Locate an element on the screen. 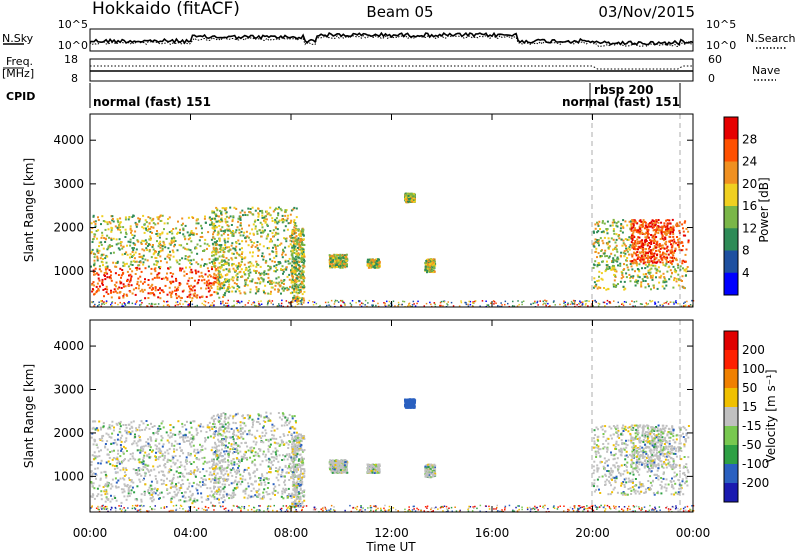 The width and height of the screenshot is (800, 558). nave-tick-bottom: 0 is located at coordinates (711, 78).